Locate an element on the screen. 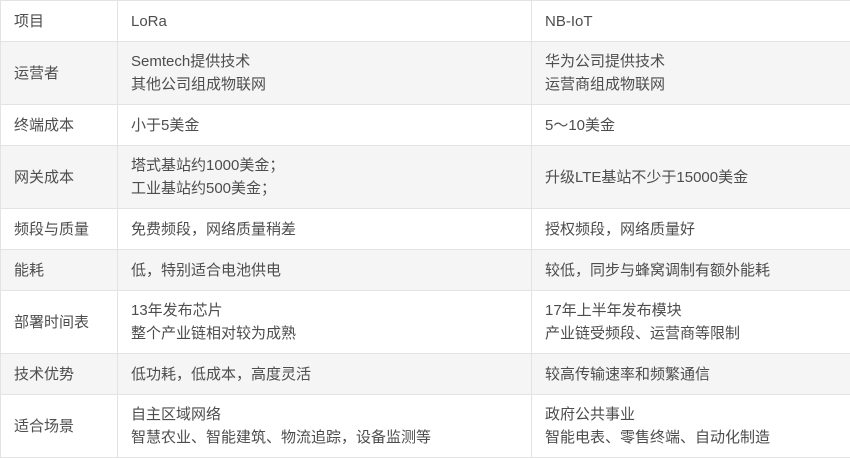 This screenshot has width=850, height=458. lora-cell: 小于5美金 is located at coordinates (325, 125).